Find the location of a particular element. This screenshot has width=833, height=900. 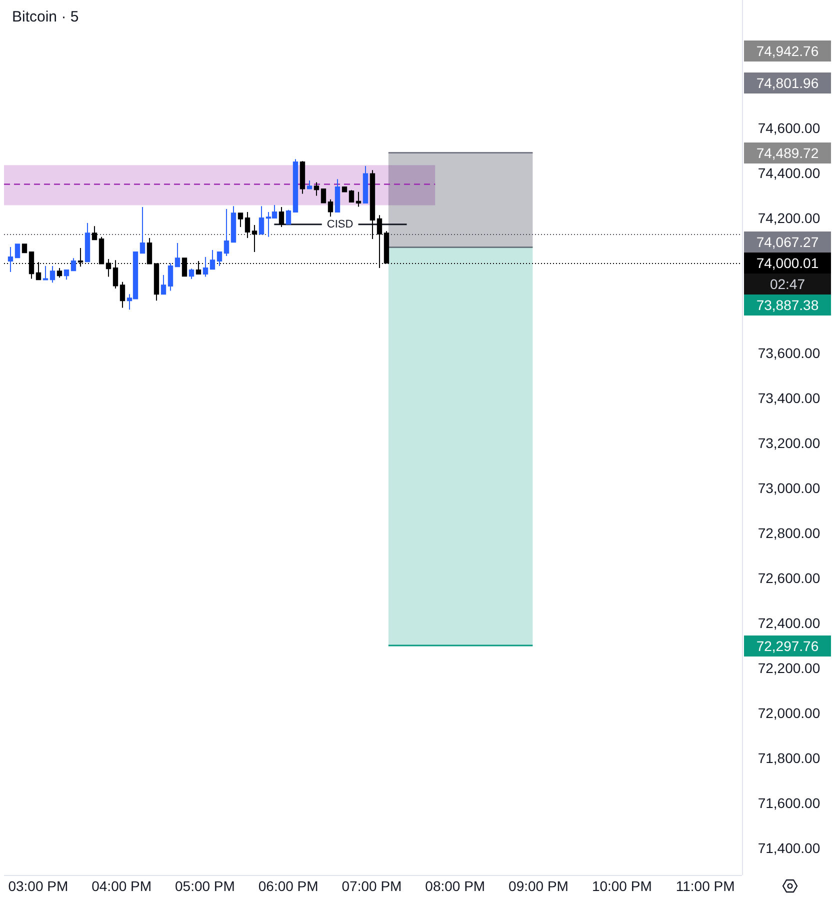

text: 74,489.72 is located at coordinates (787, 153).